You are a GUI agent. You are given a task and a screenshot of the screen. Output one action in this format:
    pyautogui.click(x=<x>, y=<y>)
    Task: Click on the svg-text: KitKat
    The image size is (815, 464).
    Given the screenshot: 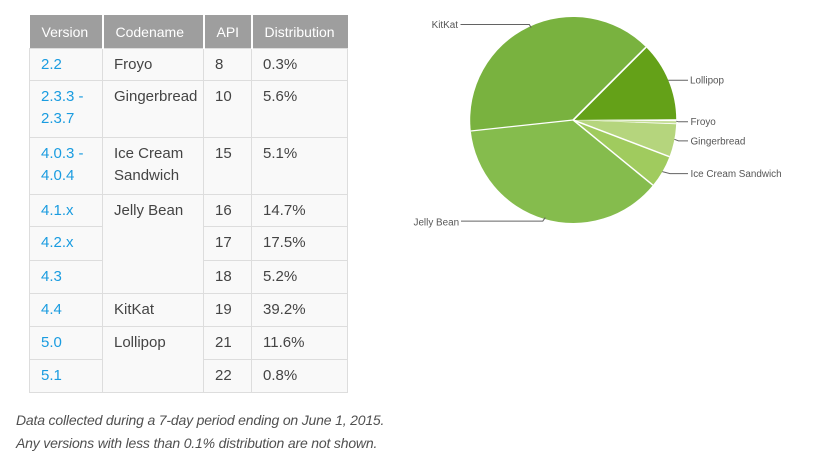 What is the action you would take?
    pyautogui.click(x=445, y=25)
    